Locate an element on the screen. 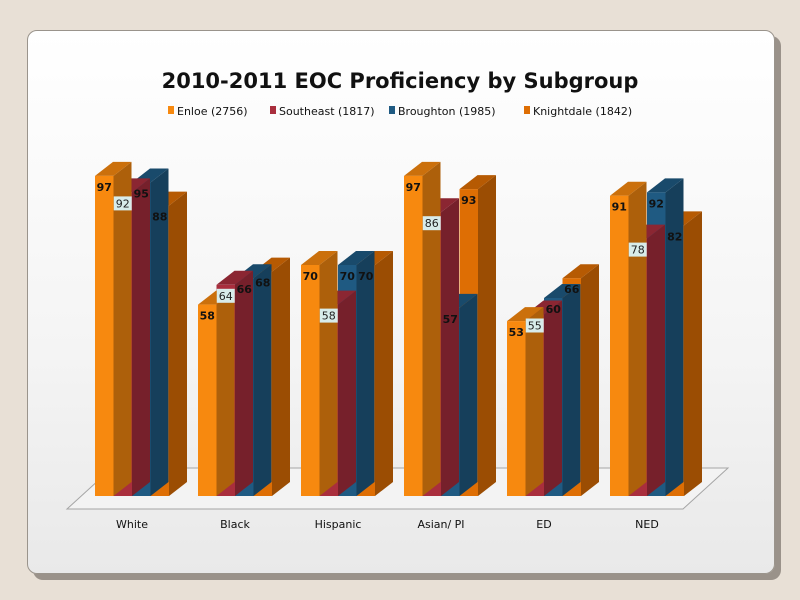 Image resolution: width=800 pixels, height=600 pixels. category-label: Black is located at coordinates (235, 524).